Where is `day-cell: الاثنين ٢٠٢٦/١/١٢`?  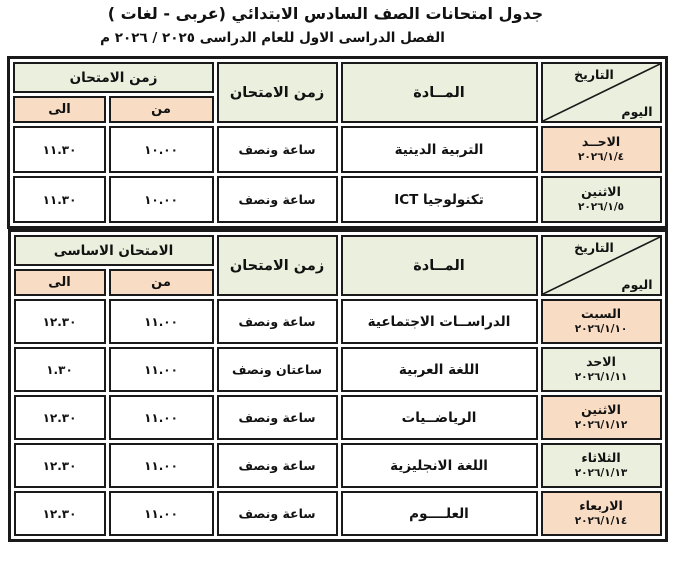
day-cell: الاثنين ٢٠٢٦/١/١٢ is located at coordinates (601, 417).